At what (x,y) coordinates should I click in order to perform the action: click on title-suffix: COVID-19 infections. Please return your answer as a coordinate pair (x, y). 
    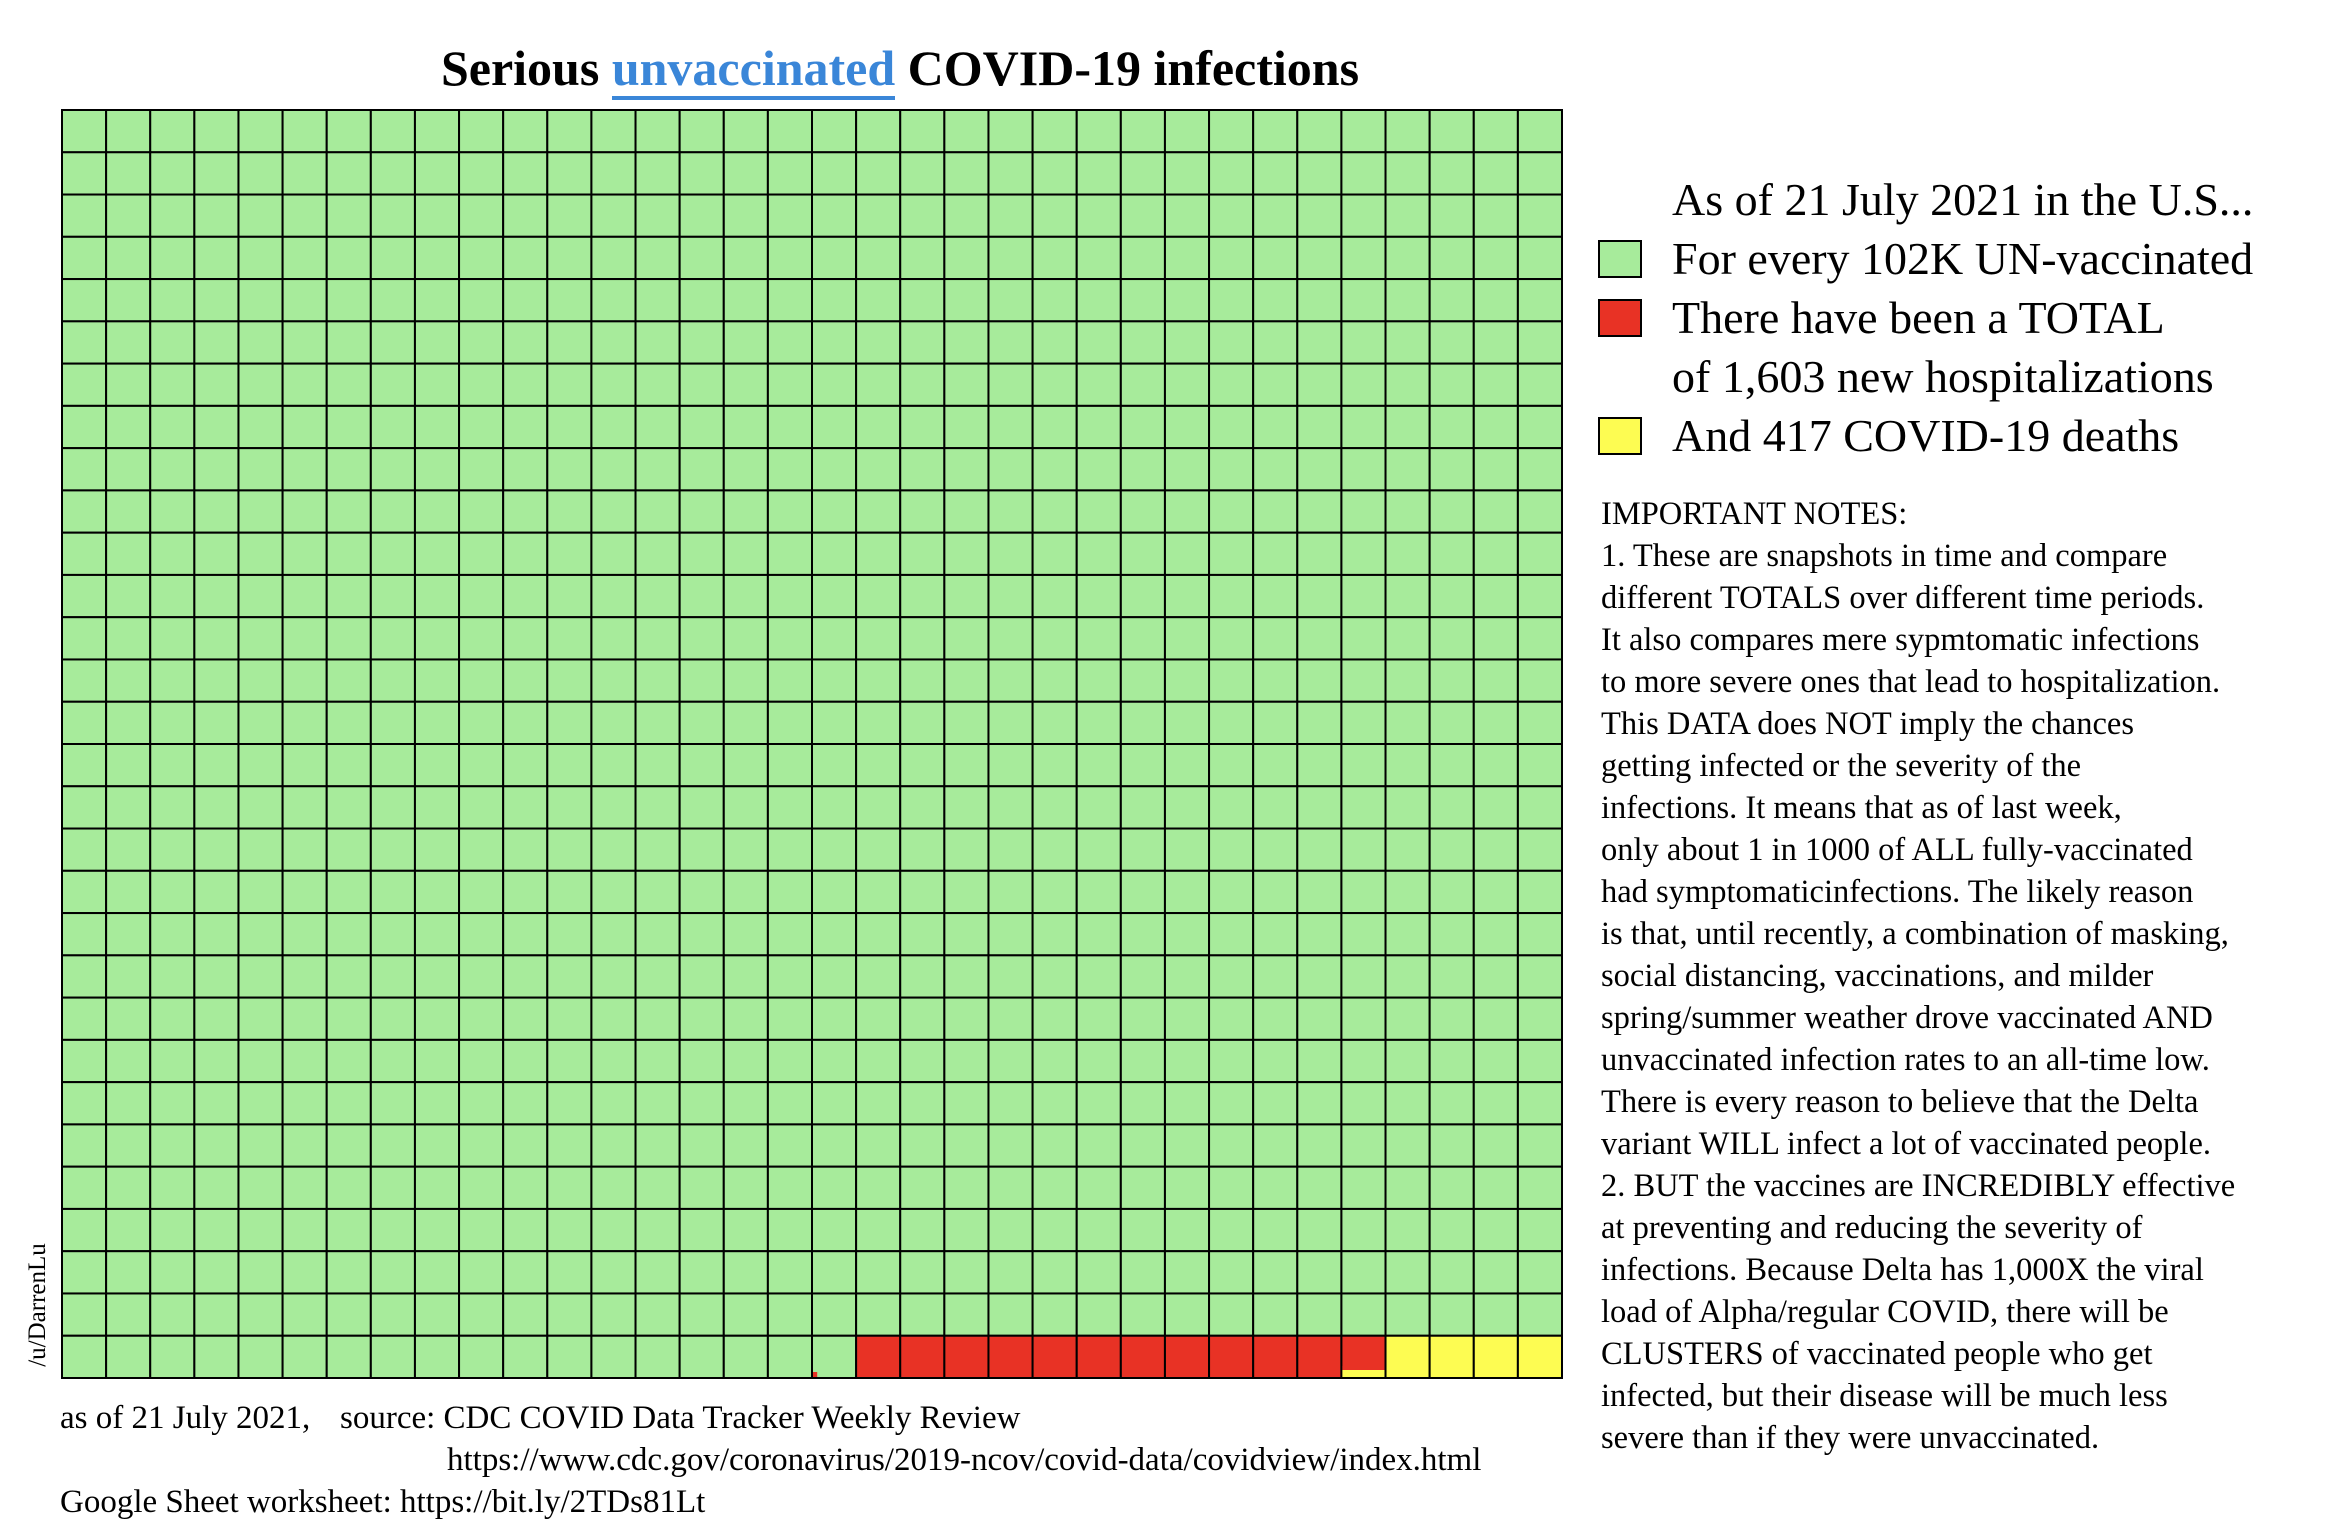
    Looking at the image, I should click on (1127, 68).